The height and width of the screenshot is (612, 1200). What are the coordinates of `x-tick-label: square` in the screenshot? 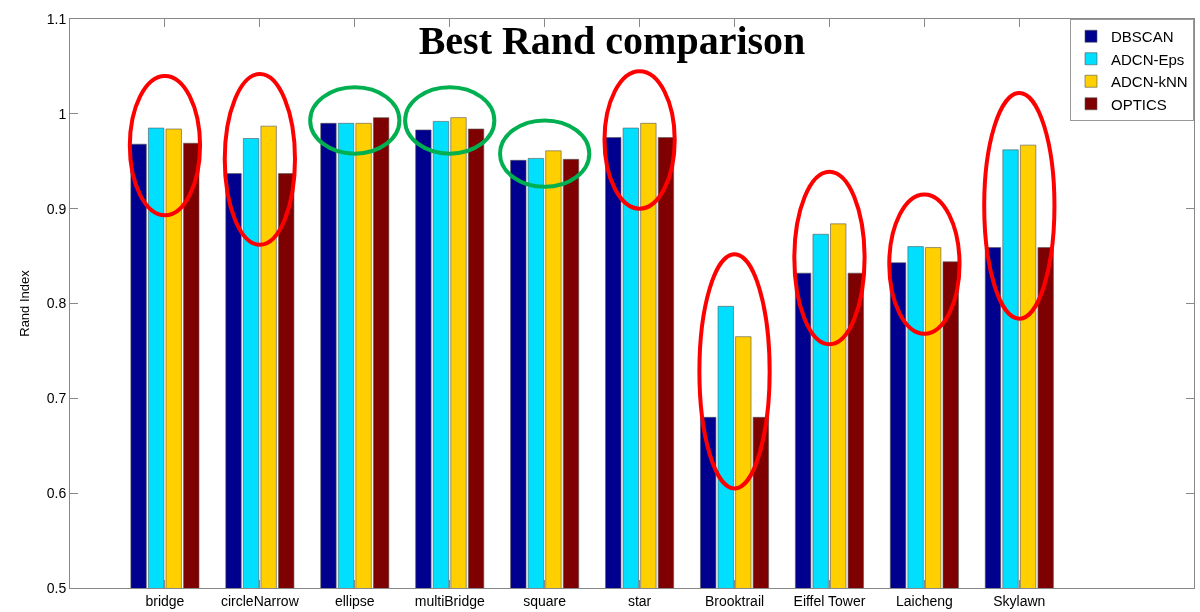 It's located at (545, 600).